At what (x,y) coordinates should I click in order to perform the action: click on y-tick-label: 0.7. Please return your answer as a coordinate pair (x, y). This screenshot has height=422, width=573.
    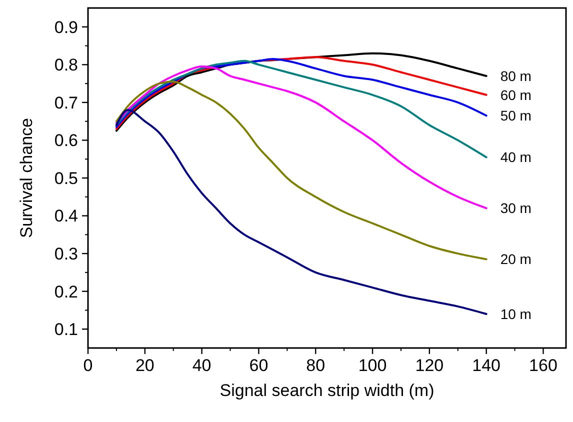
    Looking at the image, I should click on (66, 102).